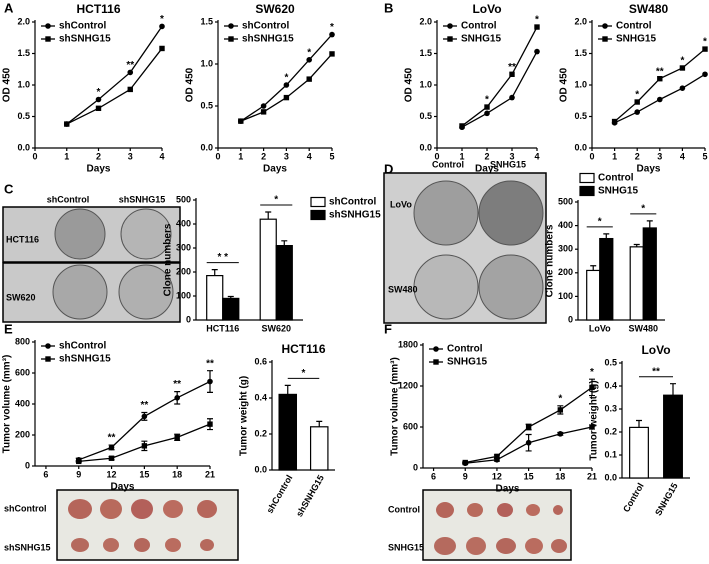 The height and width of the screenshot is (564, 709). What do you see at coordinates (22, 341) in the screenshot?
I see `y-tick-label: 800` at bounding box center [22, 341].